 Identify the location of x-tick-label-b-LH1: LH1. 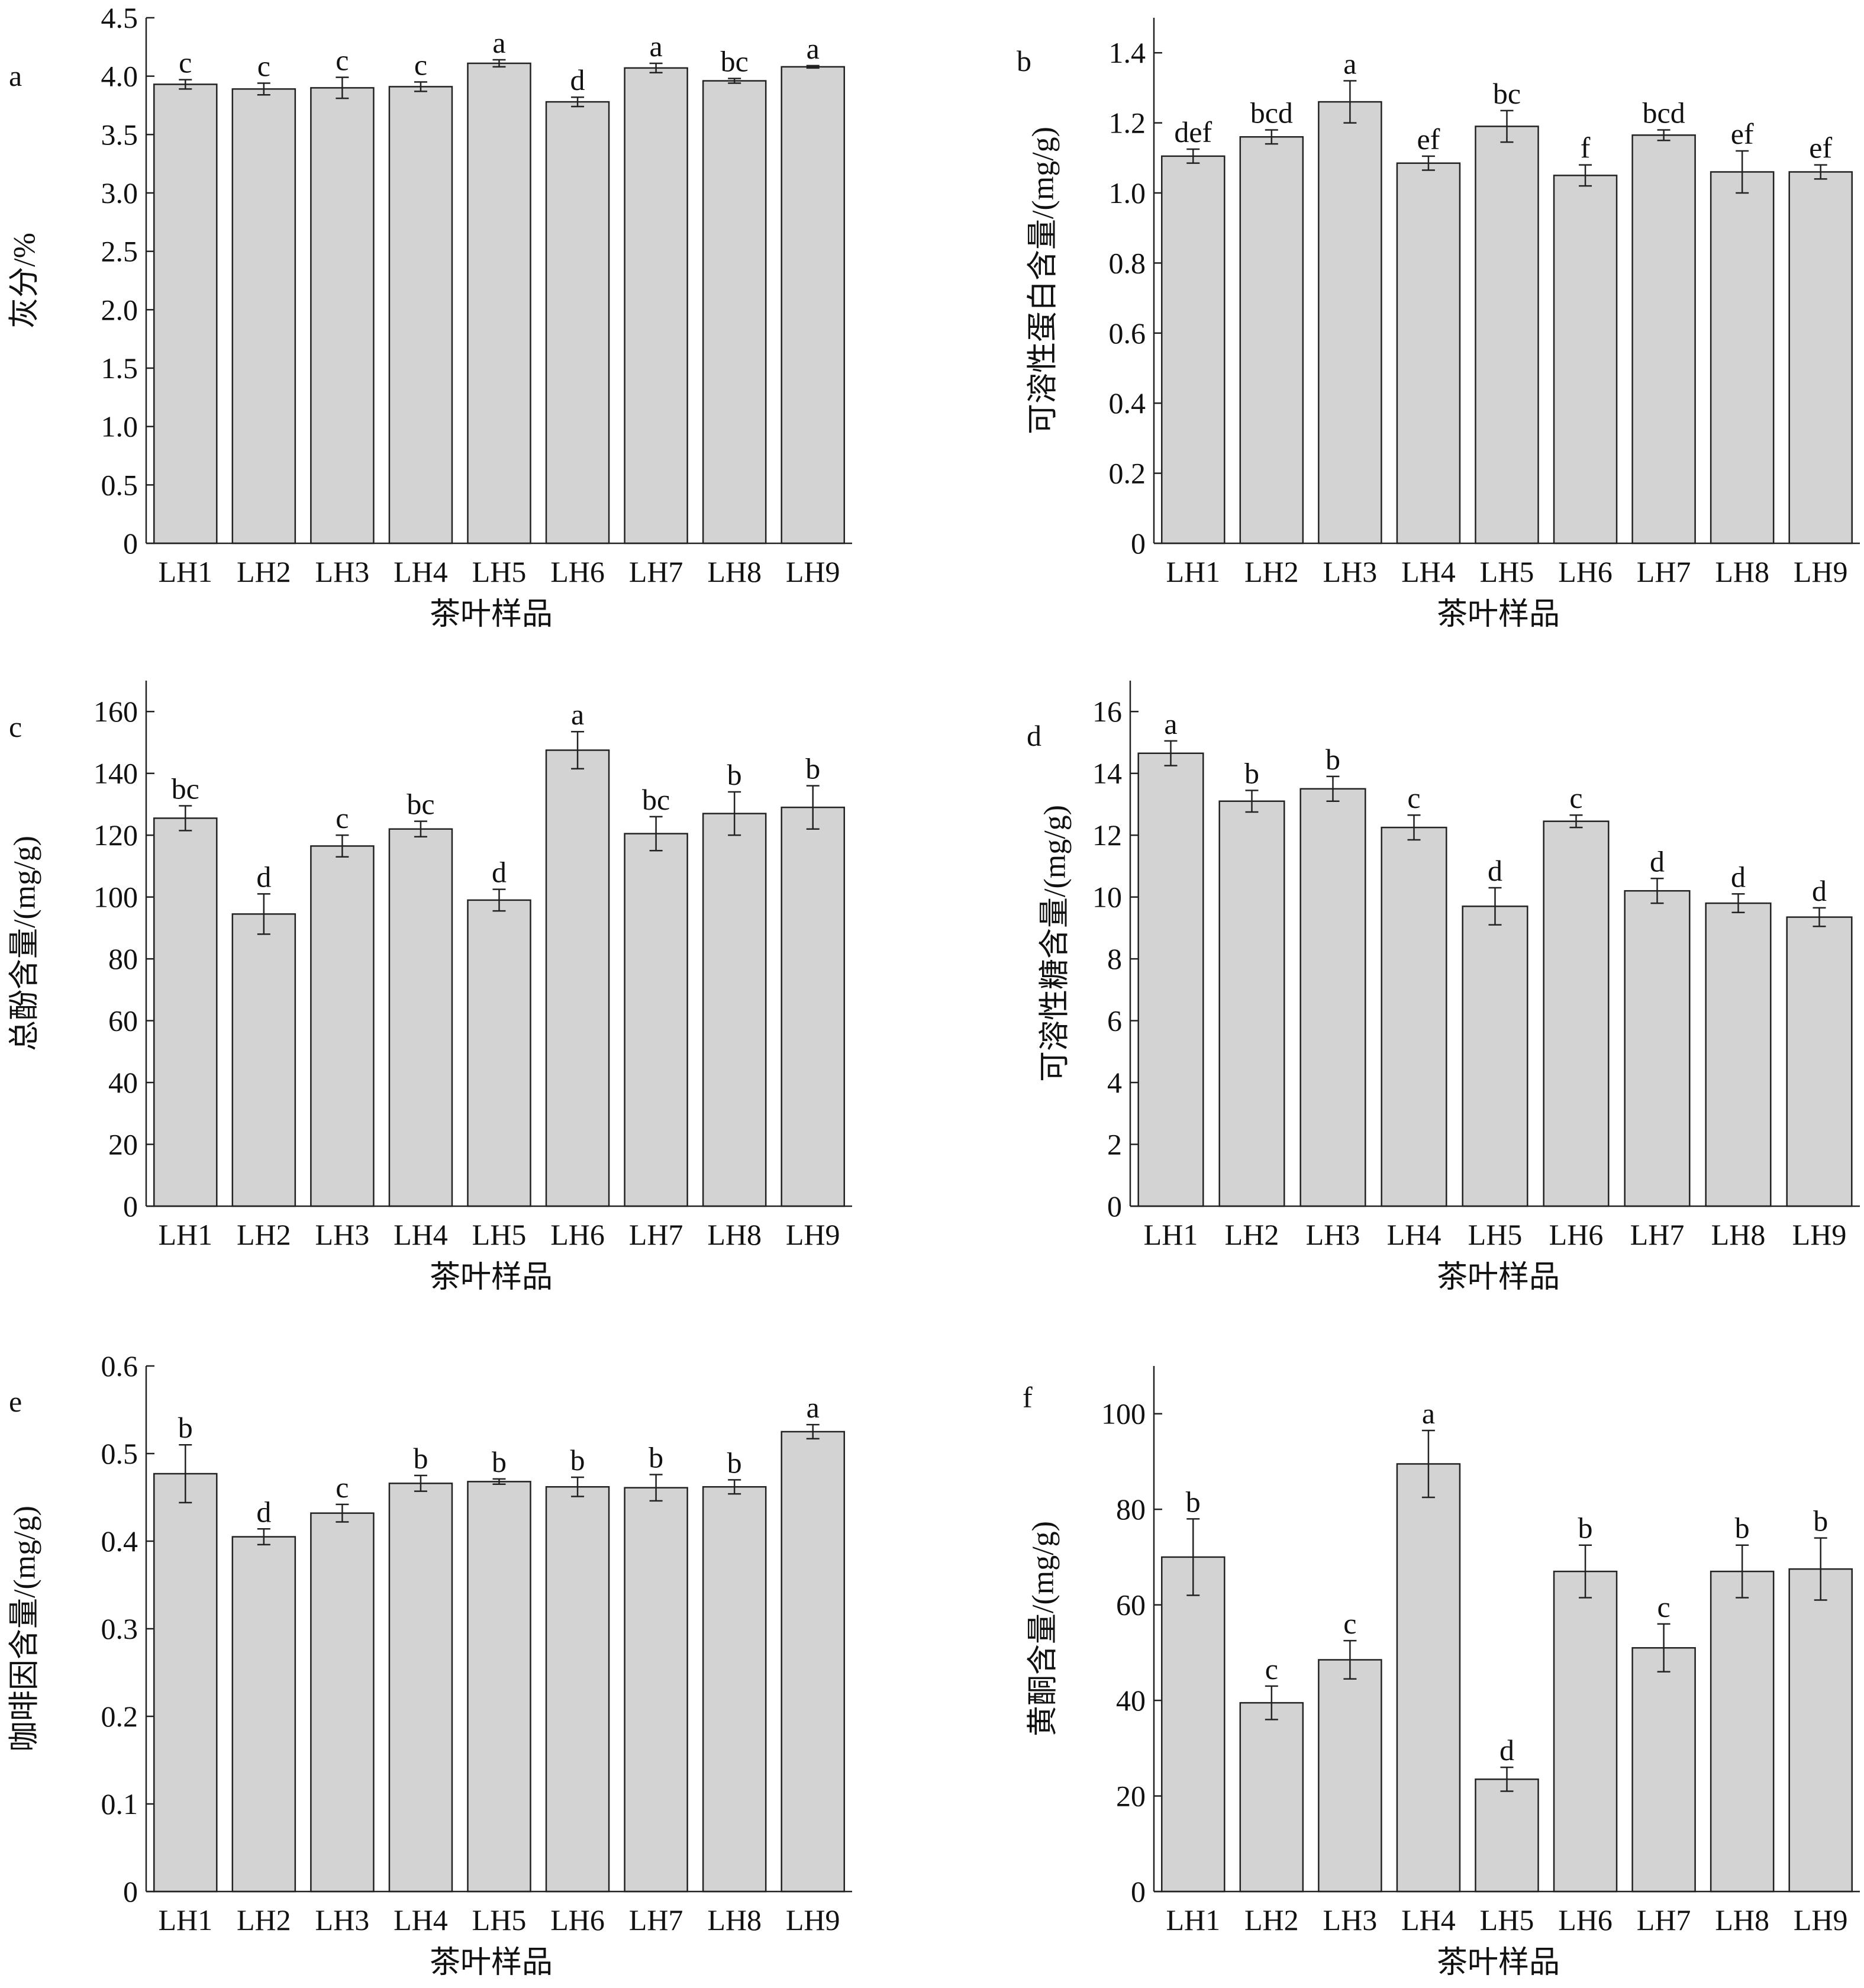
(1193, 571).